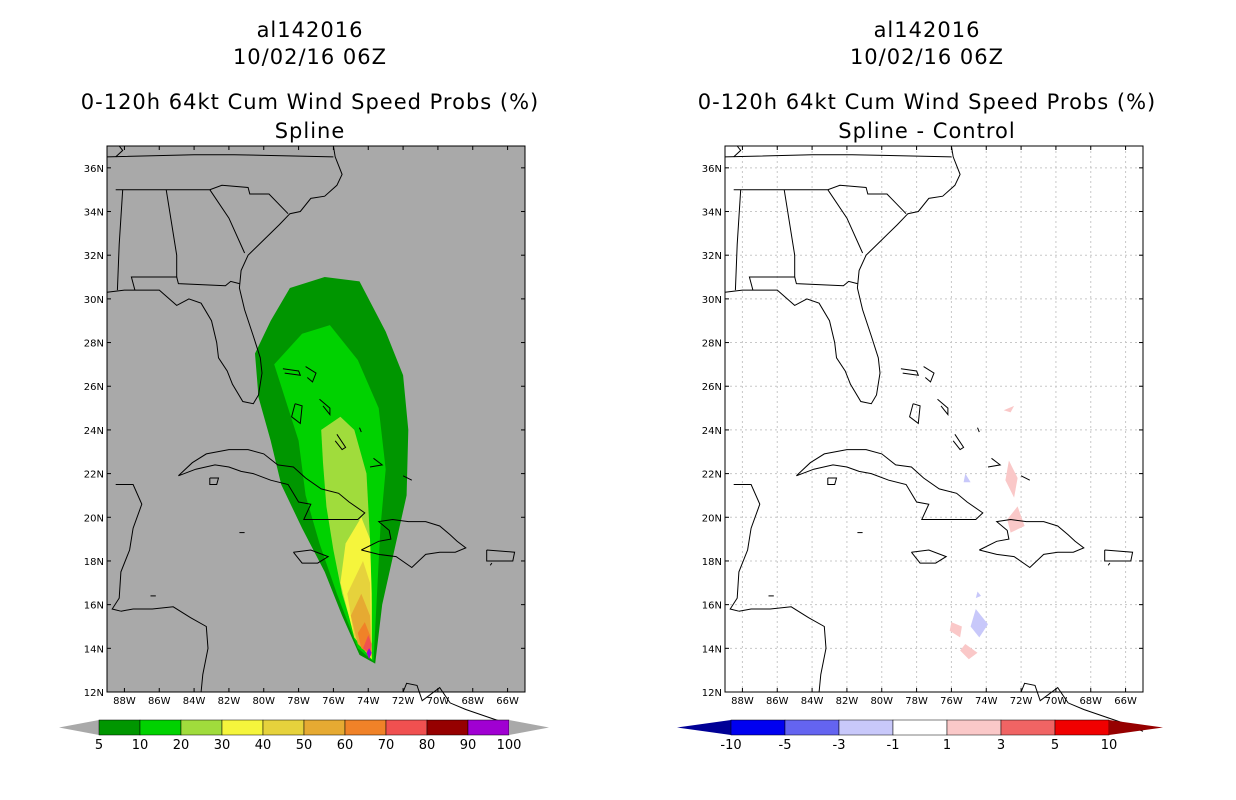 Image resolution: width=1236 pixels, height=800 pixels. I want to click on x-tick-label: 76W, so click(333, 701).